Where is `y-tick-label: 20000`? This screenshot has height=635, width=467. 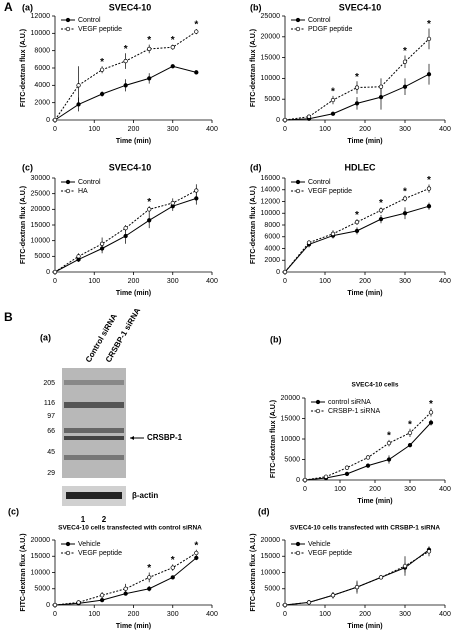 y-tick-label: 20000 is located at coordinates (41, 540).